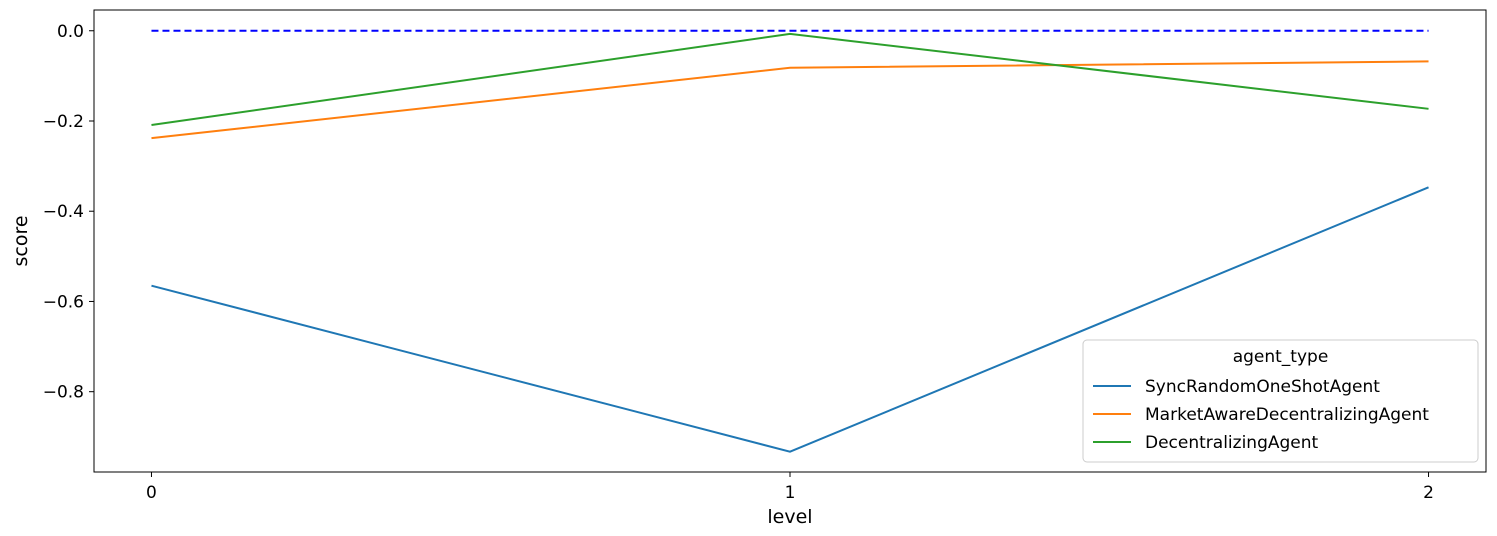 This screenshot has width=1497, height=536. I want to click on legend-entry-2: DecentralizingAgent, so click(1232, 443).